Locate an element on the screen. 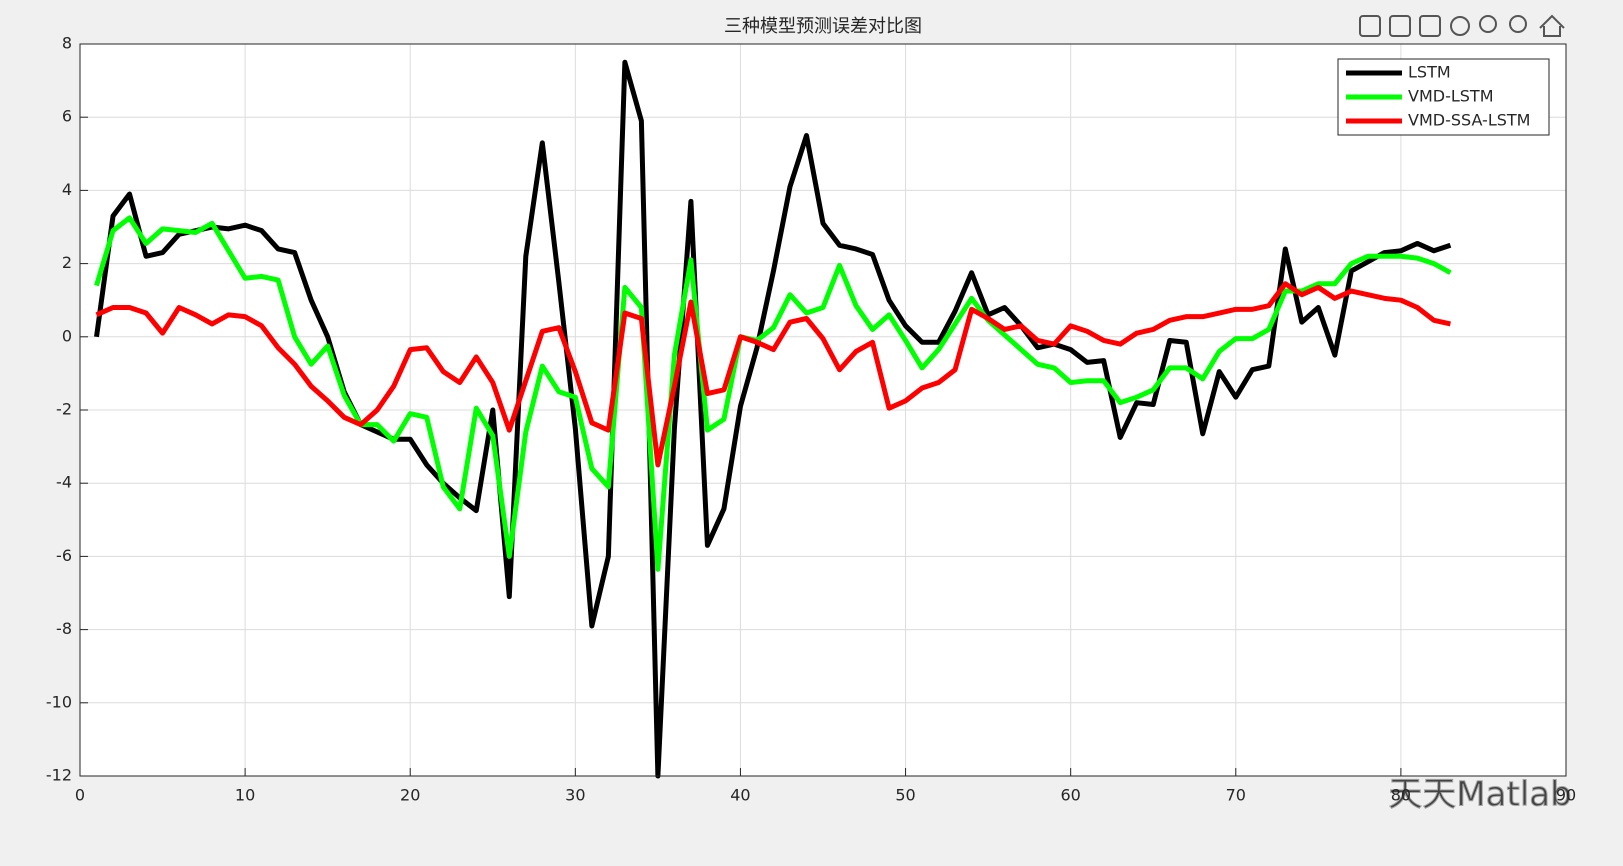  y-tick-label: -4 is located at coordinates (64, 482).